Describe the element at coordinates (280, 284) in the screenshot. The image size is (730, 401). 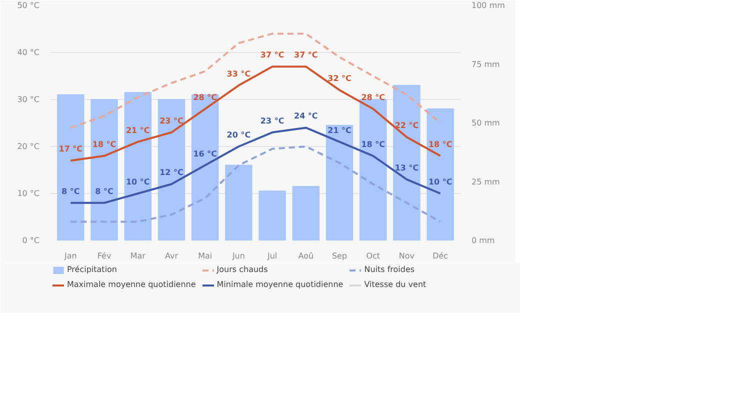
I see `legend-label: Minimale moyenne quotidienne` at that location.